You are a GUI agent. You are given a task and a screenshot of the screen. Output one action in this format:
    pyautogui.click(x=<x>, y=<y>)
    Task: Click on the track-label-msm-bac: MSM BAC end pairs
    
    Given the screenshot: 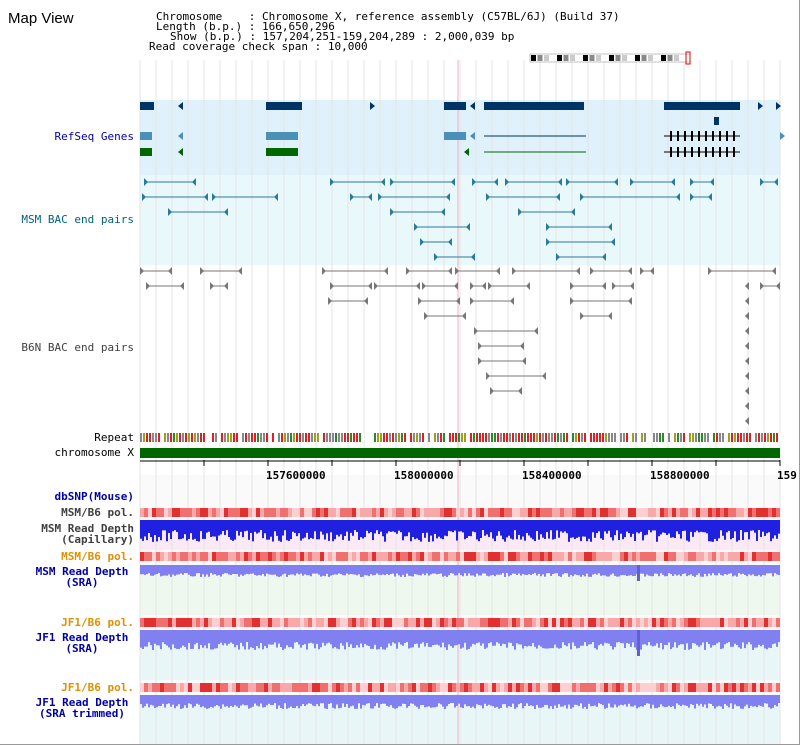 What is the action you would take?
    pyautogui.click(x=77, y=219)
    